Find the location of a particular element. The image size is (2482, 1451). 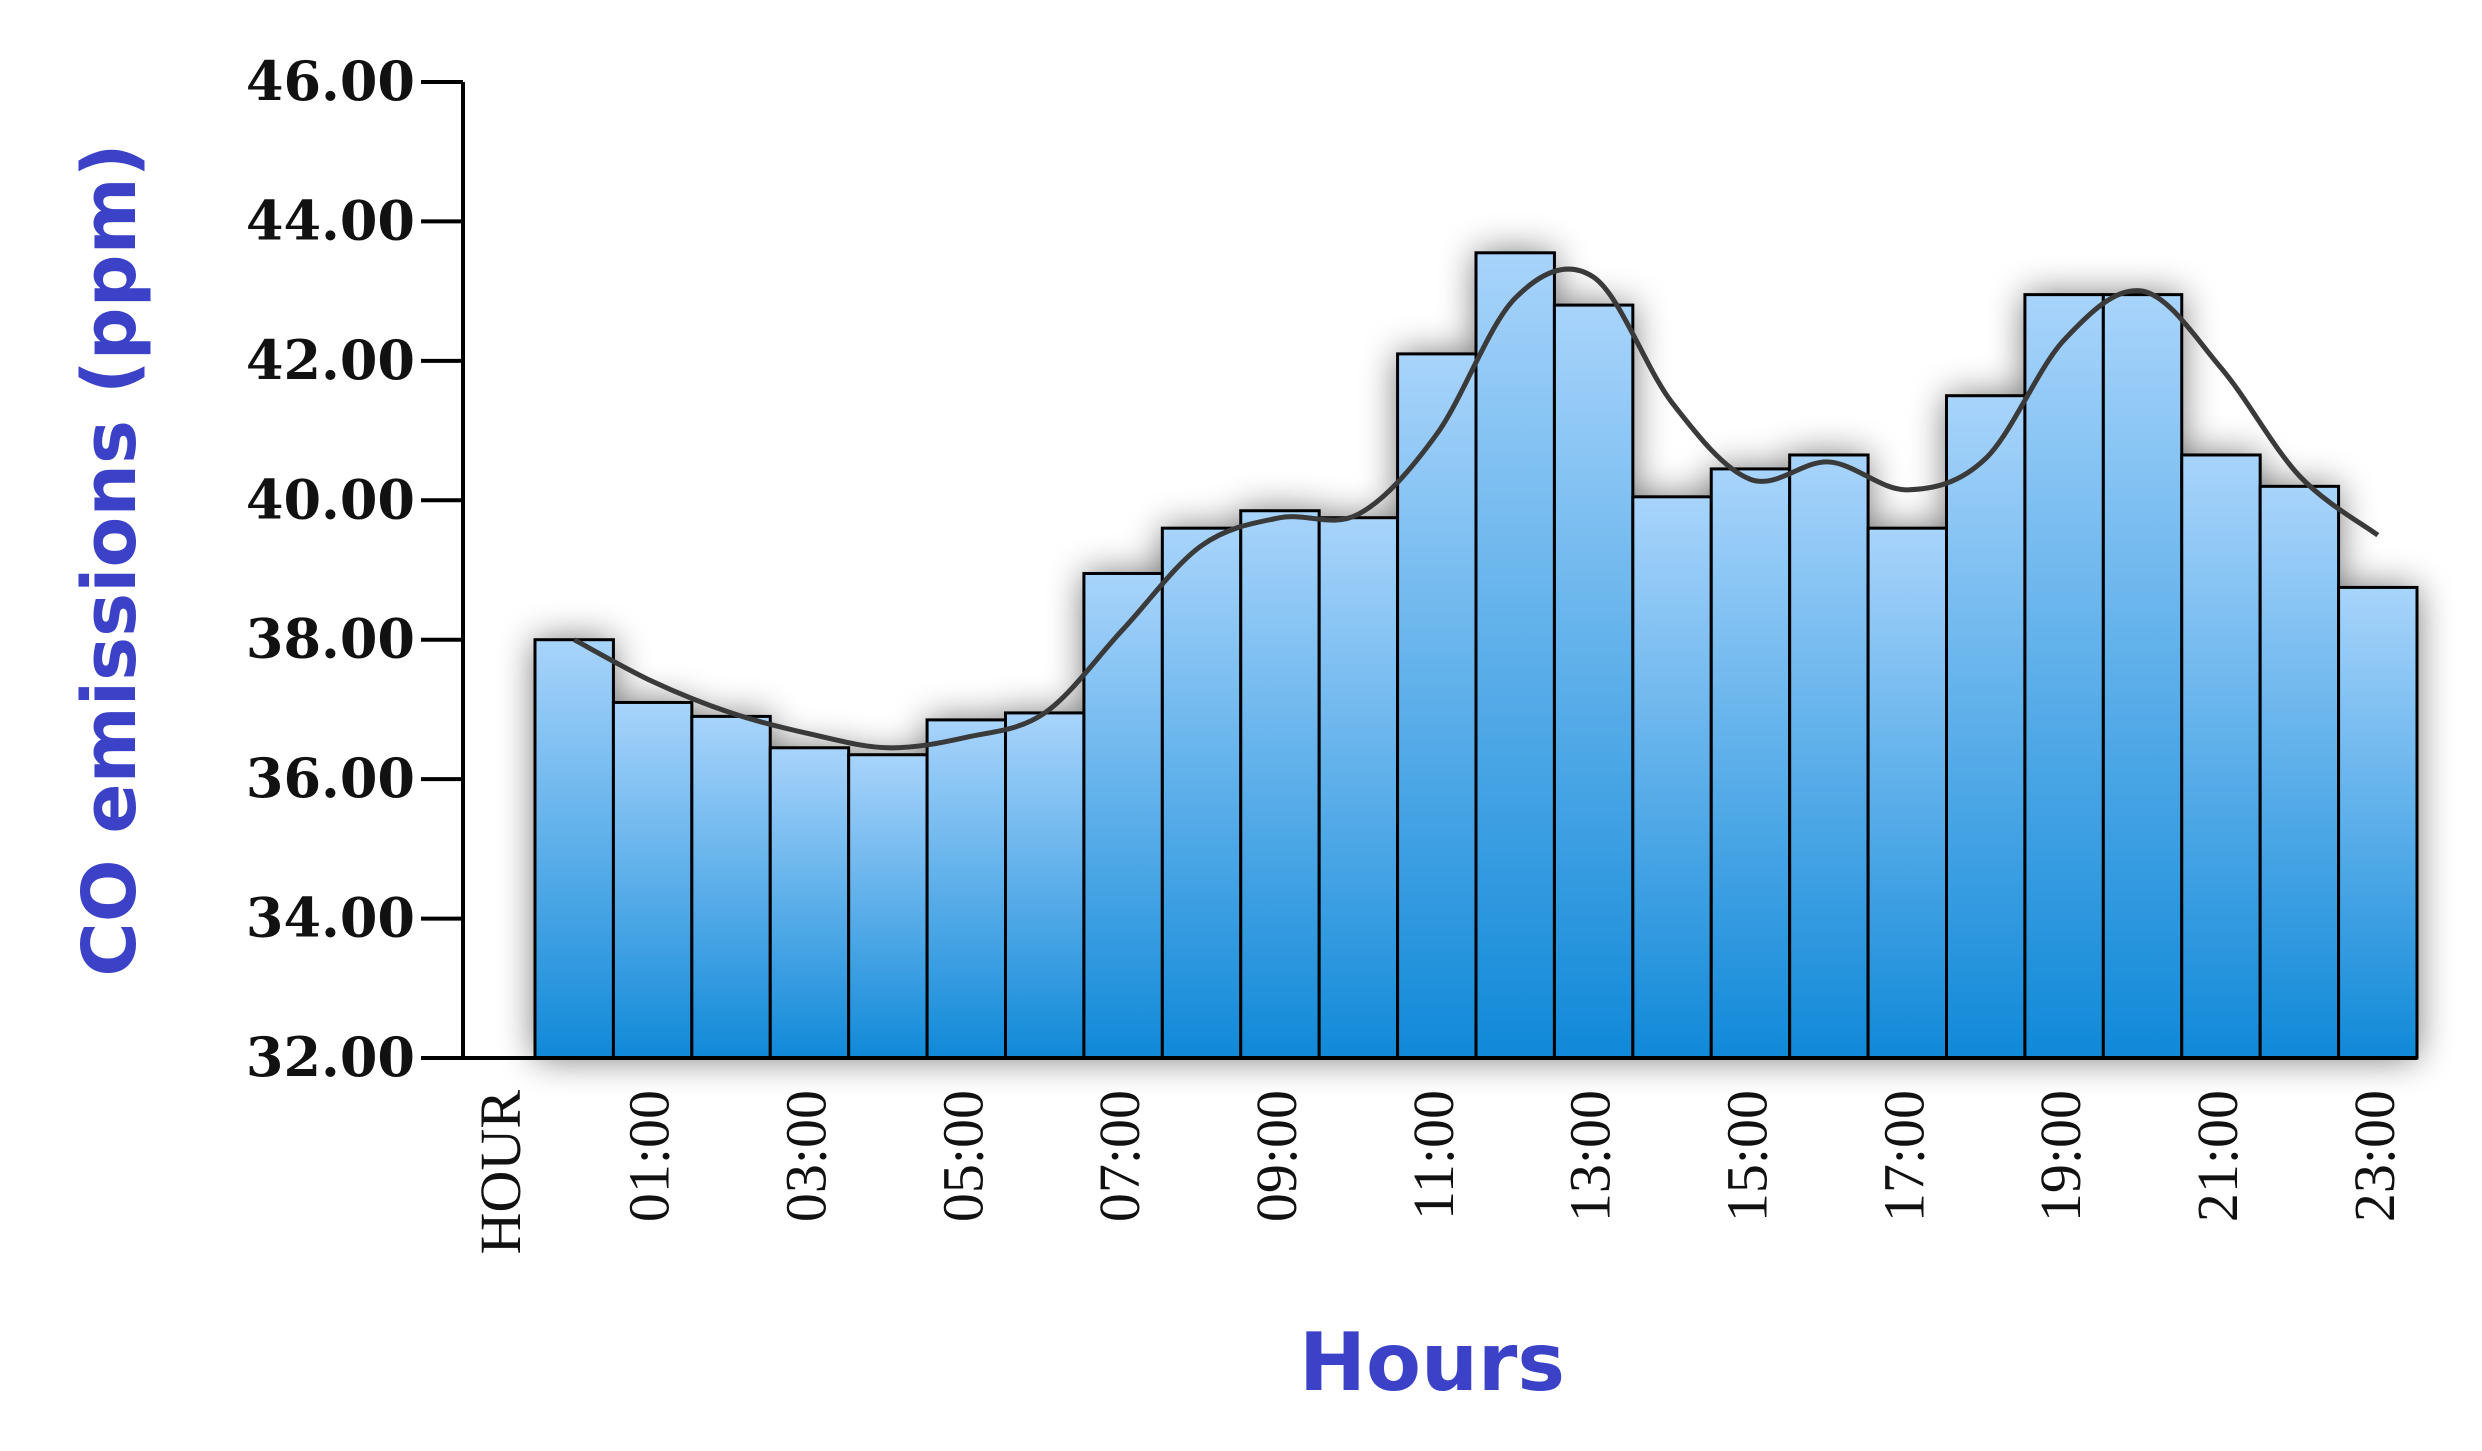

bar-2000 is located at coordinates (2142, 676).